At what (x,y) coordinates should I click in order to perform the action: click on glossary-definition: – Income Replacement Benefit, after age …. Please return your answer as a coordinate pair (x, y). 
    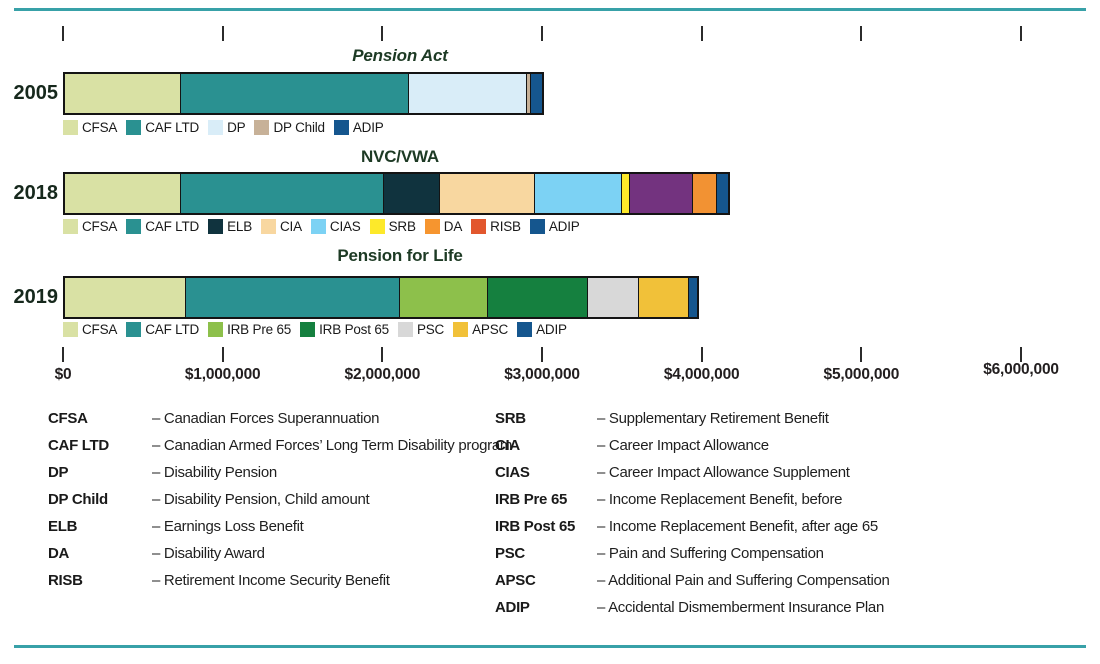
    Looking at the image, I should click on (737, 526).